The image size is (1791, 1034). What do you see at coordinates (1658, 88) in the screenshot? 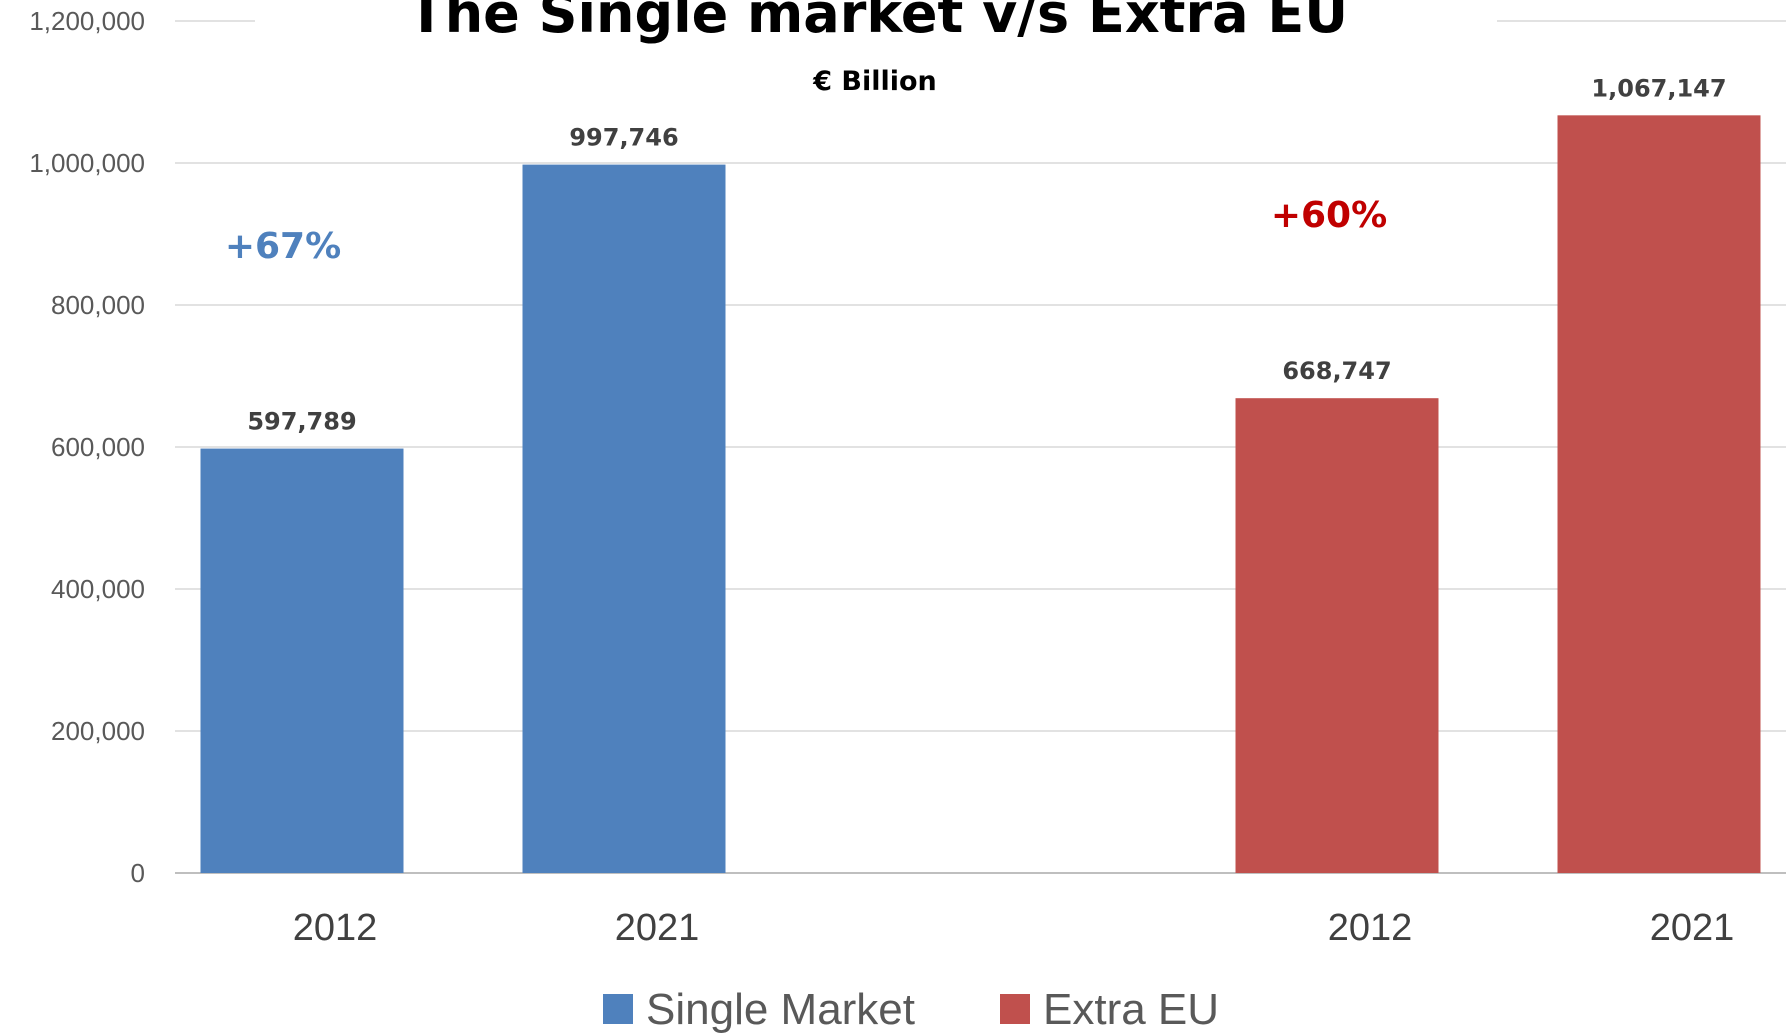
I see `data-label: 1,067,147` at bounding box center [1658, 88].